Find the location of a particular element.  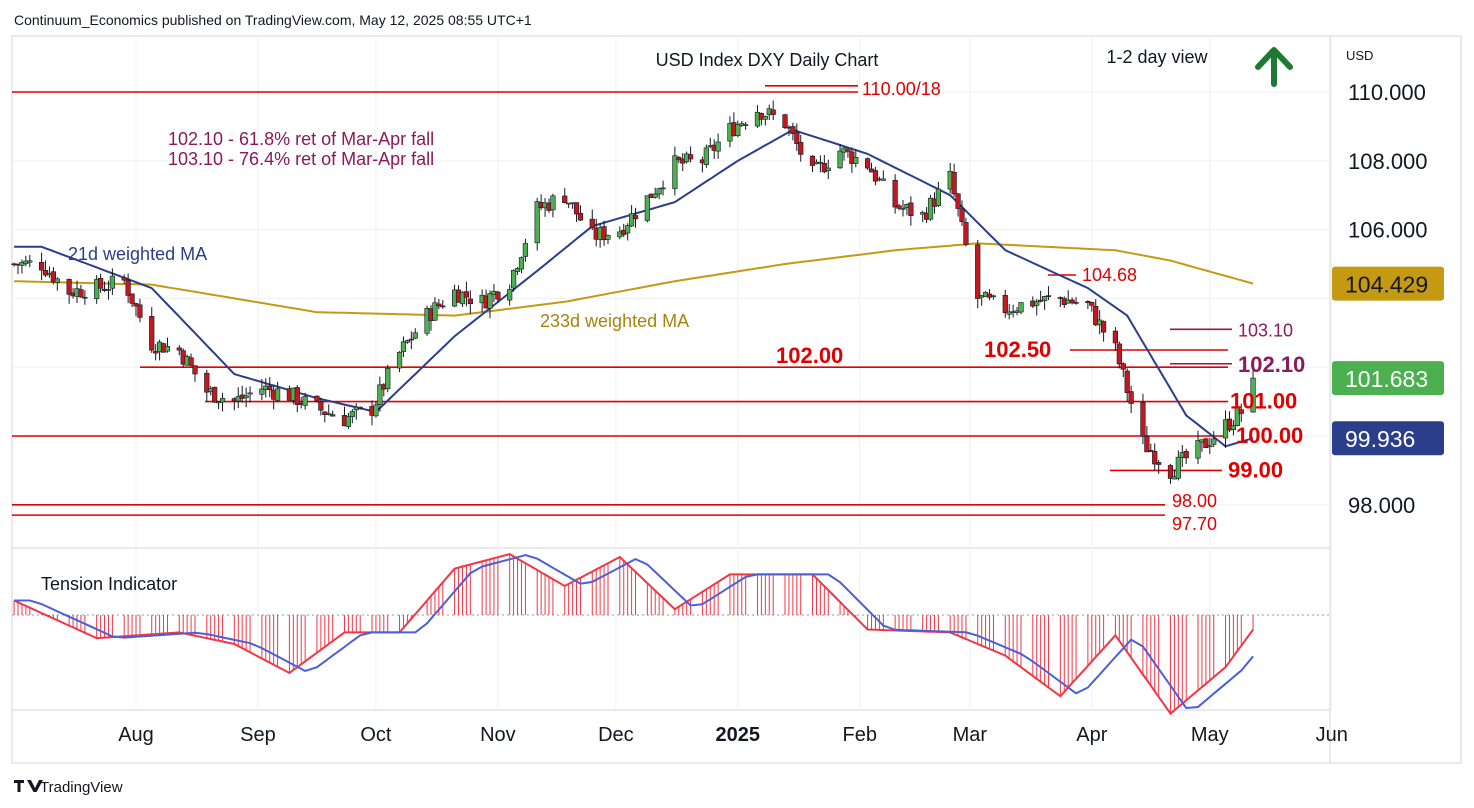

y-tick-label: 106.000 is located at coordinates (1388, 230).